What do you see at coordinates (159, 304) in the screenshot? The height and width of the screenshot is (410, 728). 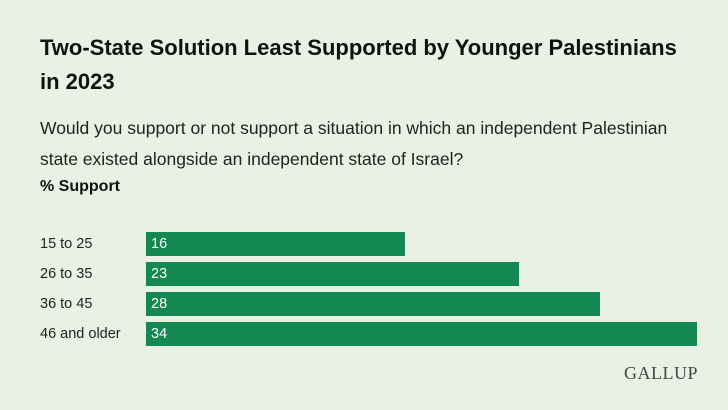 I see `data-label: 28` at bounding box center [159, 304].